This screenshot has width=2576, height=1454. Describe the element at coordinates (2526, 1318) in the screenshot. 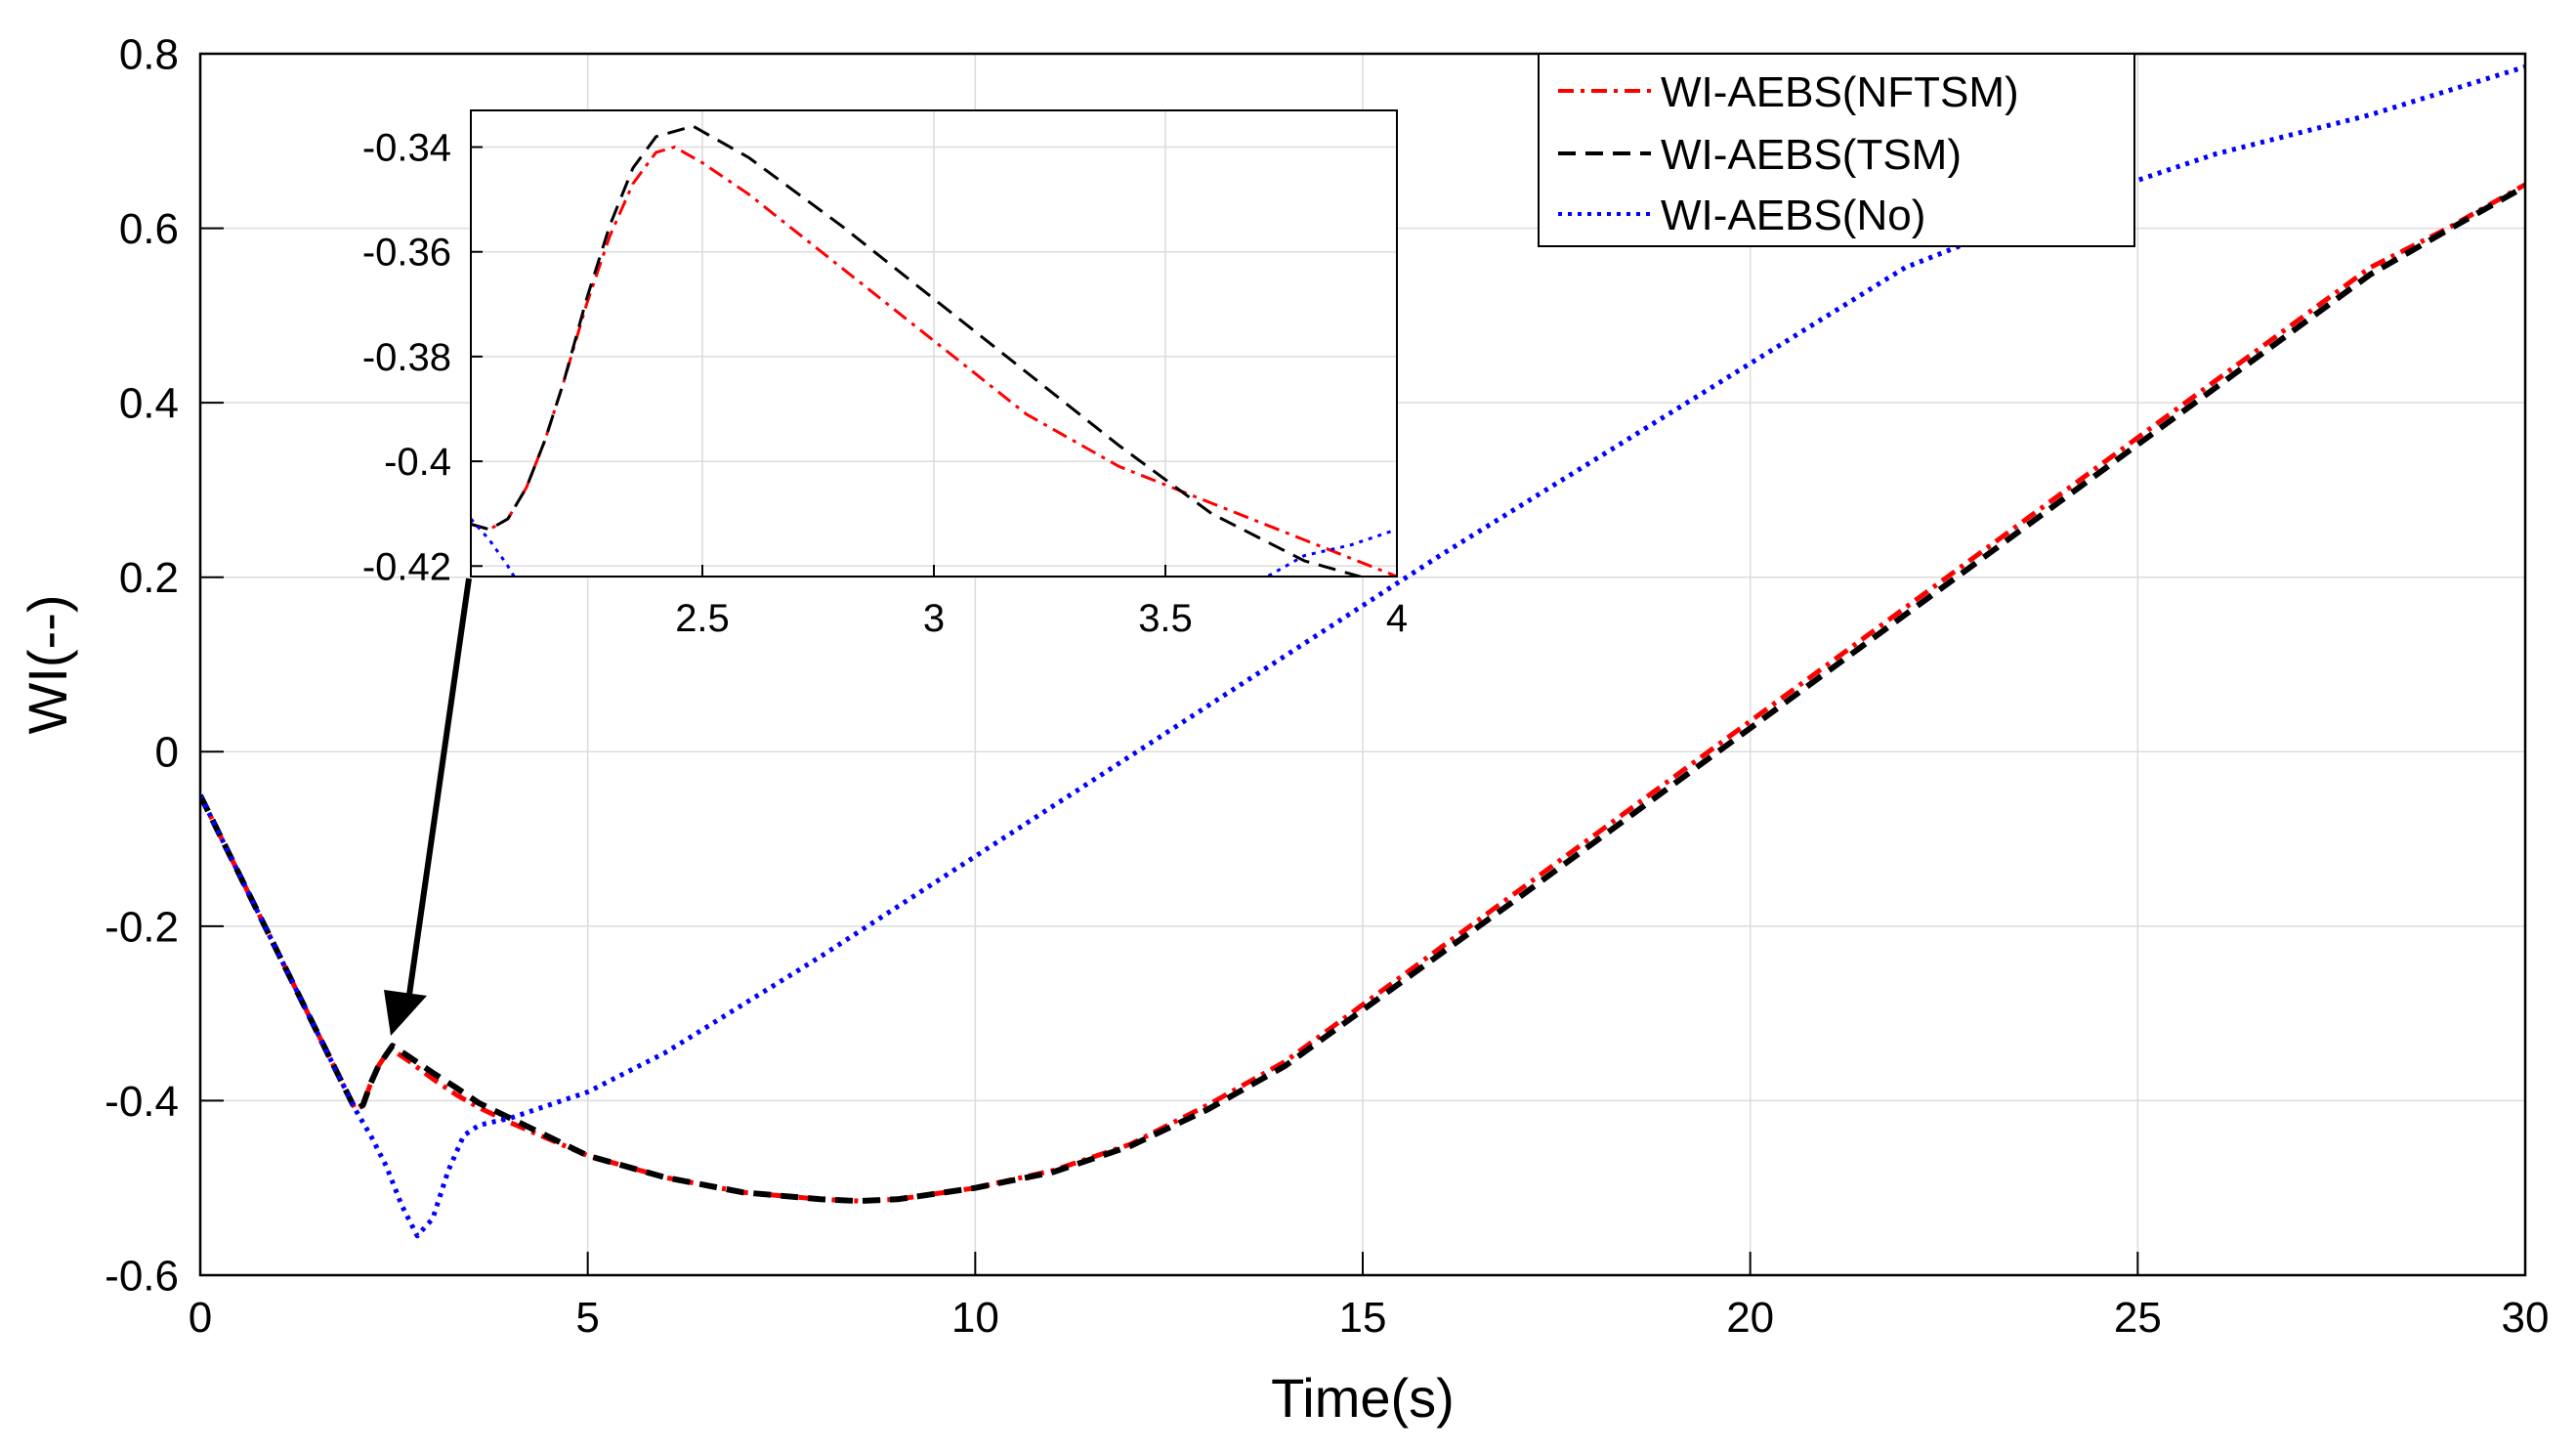

I see `main-x-tick-label: 30` at that location.